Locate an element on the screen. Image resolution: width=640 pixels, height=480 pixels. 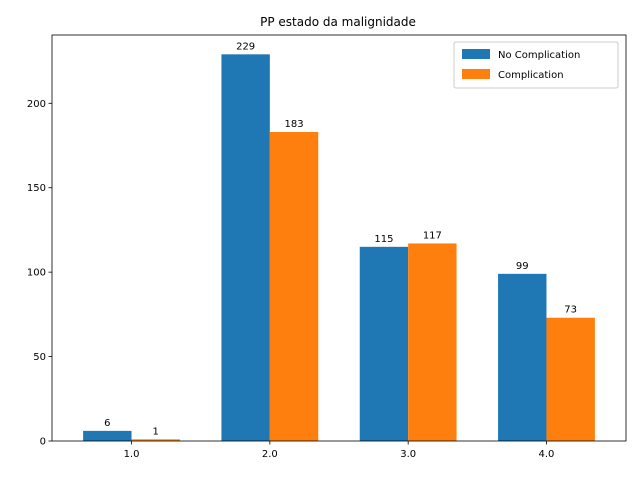
legend-label: No Complication is located at coordinates (539, 55).